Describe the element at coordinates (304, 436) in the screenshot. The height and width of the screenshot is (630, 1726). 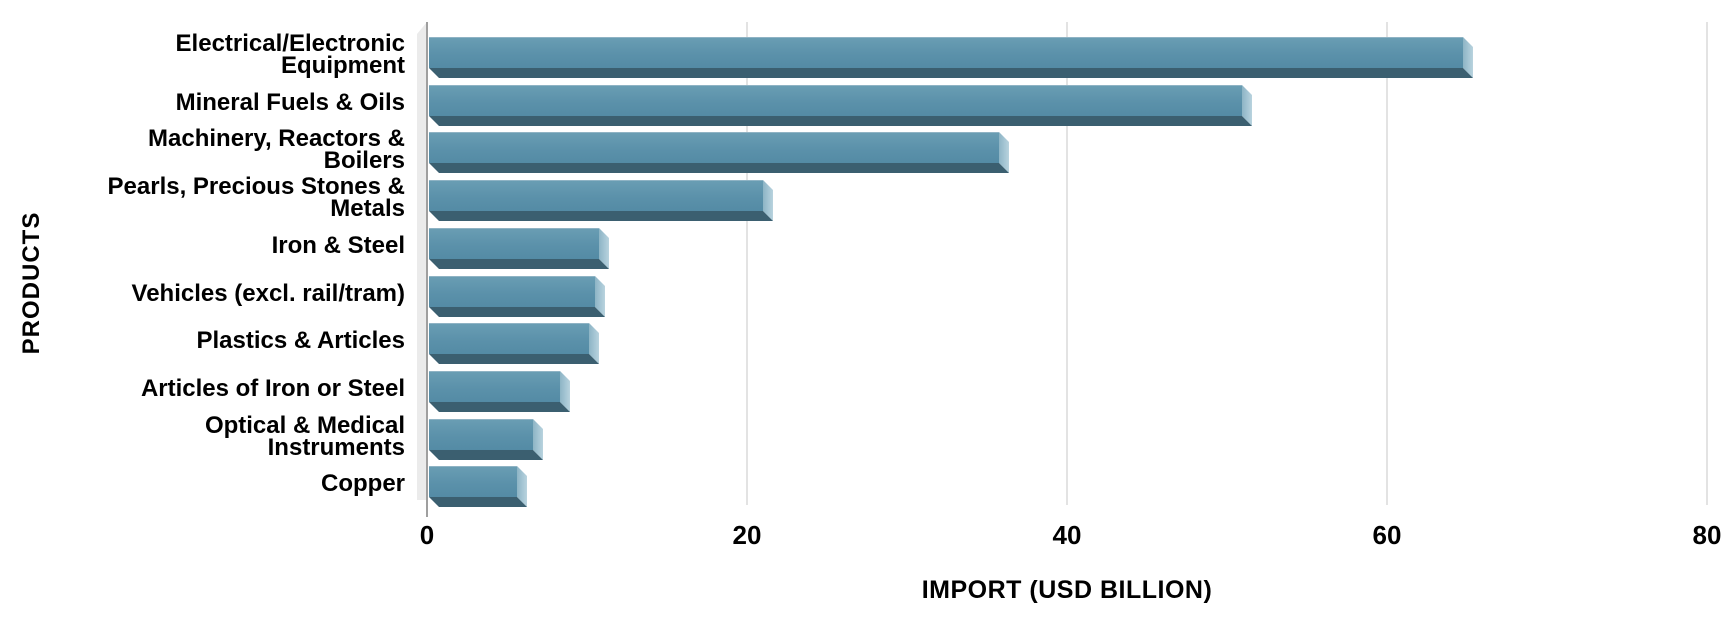
I see `category-label: Optical & Medical Instruments` at that location.